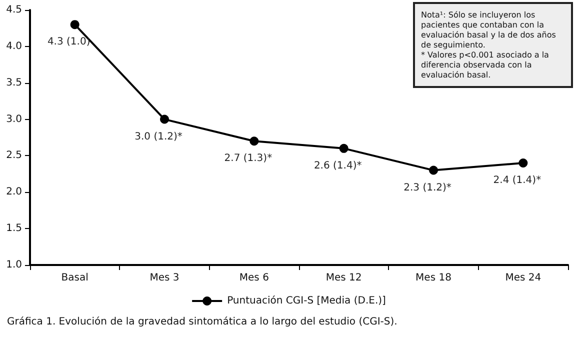  What do you see at coordinates (248, 158) in the screenshot?
I see `data-label: 2.7 (1.3)*` at bounding box center [248, 158].